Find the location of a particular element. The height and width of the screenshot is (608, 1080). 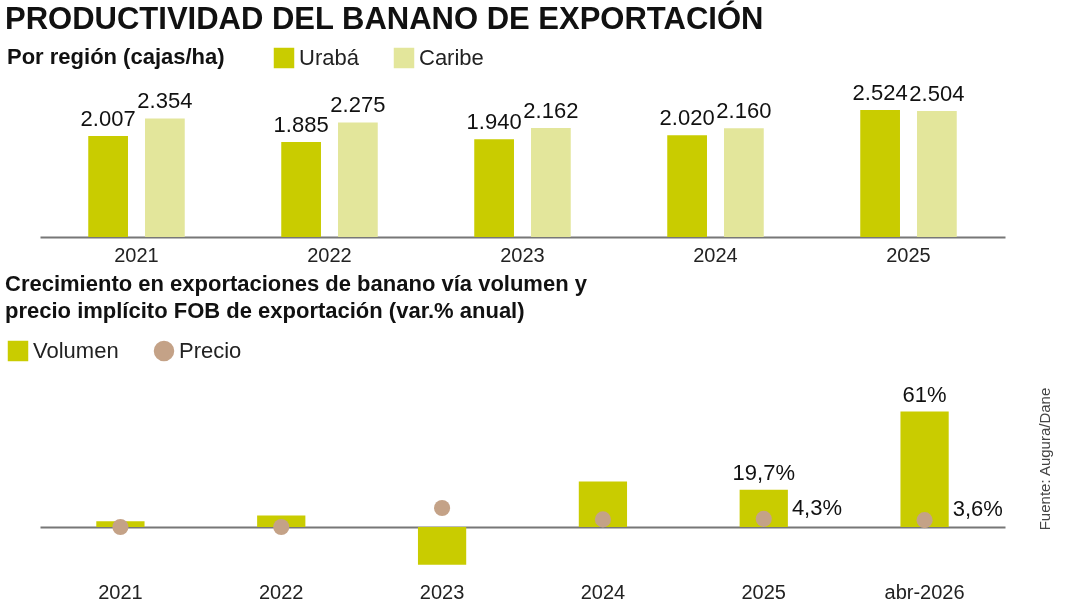

data-label: 1.940 is located at coordinates (494, 122).